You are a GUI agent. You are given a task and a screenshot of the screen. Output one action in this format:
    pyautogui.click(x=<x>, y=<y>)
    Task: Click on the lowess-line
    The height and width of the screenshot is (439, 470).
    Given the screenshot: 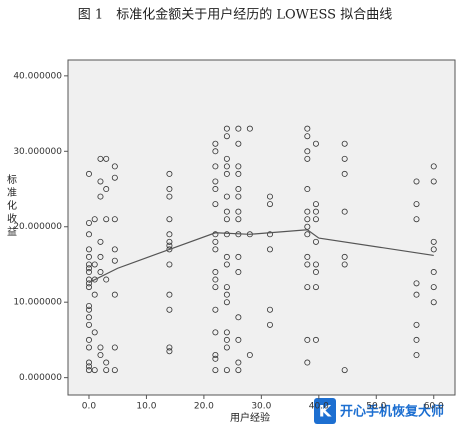 What is the action you would take?
    pyautogui.click(x=261, y=256)
    